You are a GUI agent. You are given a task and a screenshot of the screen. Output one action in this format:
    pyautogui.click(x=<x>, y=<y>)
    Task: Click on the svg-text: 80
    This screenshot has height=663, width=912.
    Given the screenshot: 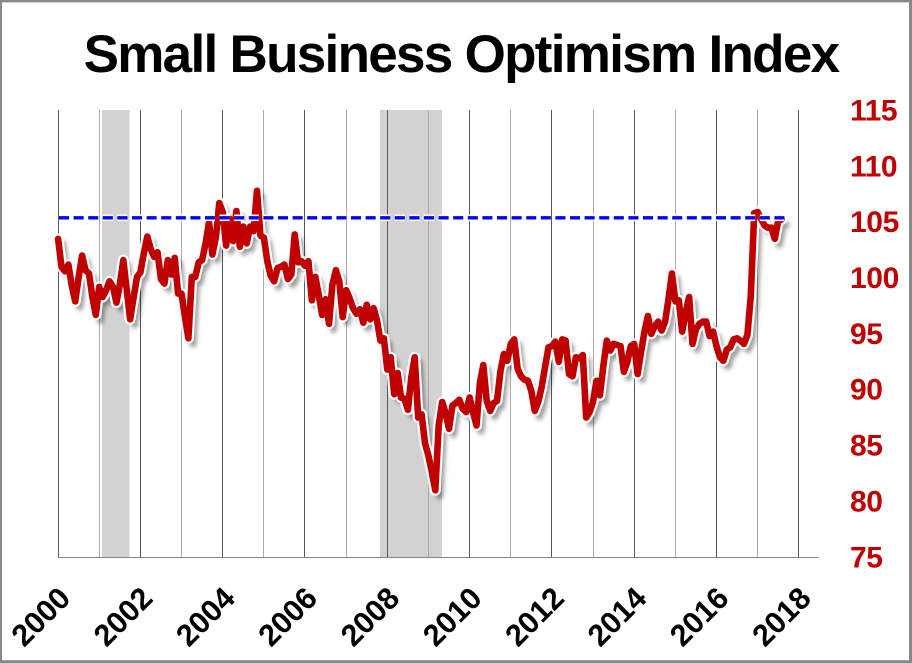 What is the action you would take?
    pyautogui.click(x=866, y=501)
    